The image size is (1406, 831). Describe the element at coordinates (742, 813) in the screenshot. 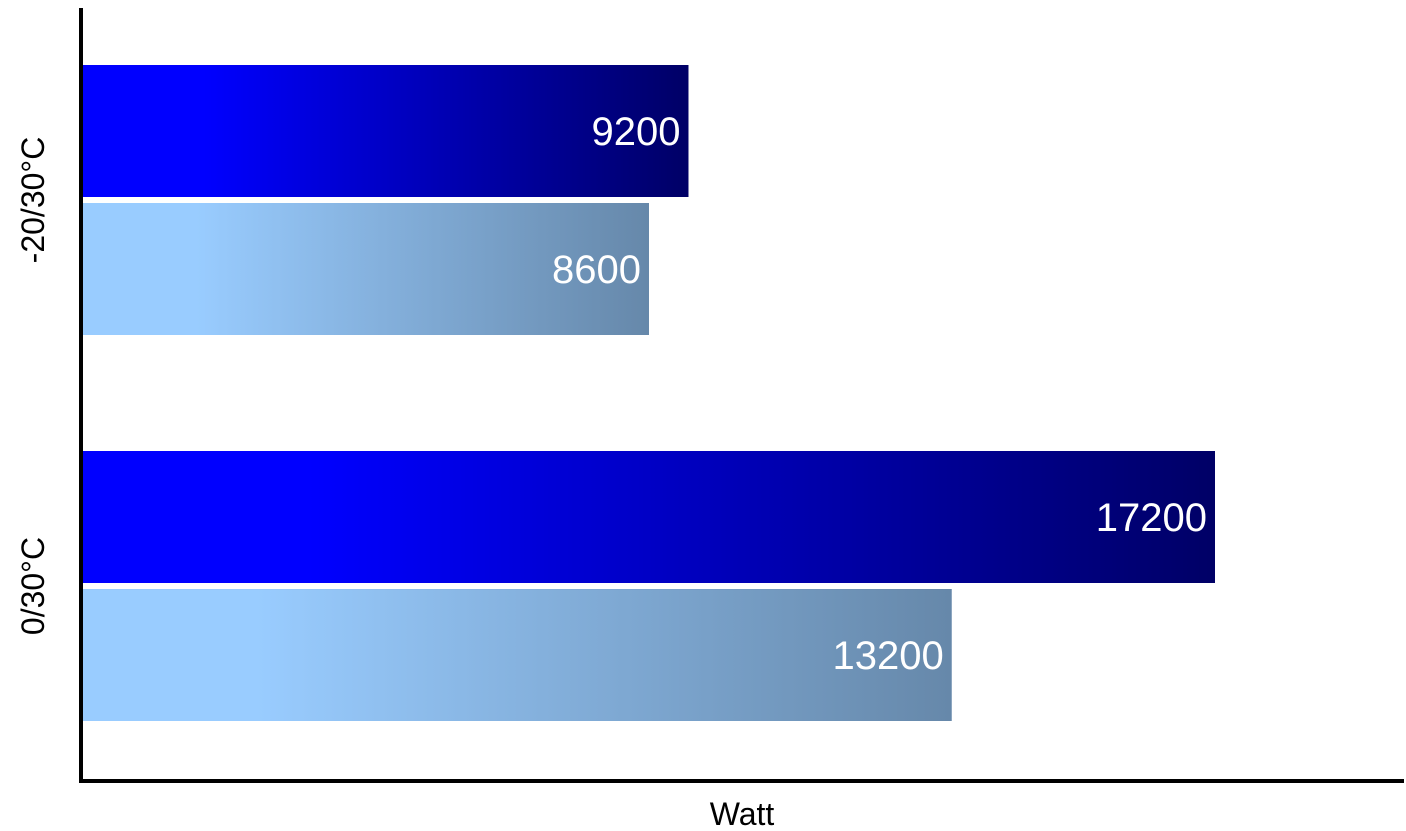

I see `x-axis-title: Watt` at that location.